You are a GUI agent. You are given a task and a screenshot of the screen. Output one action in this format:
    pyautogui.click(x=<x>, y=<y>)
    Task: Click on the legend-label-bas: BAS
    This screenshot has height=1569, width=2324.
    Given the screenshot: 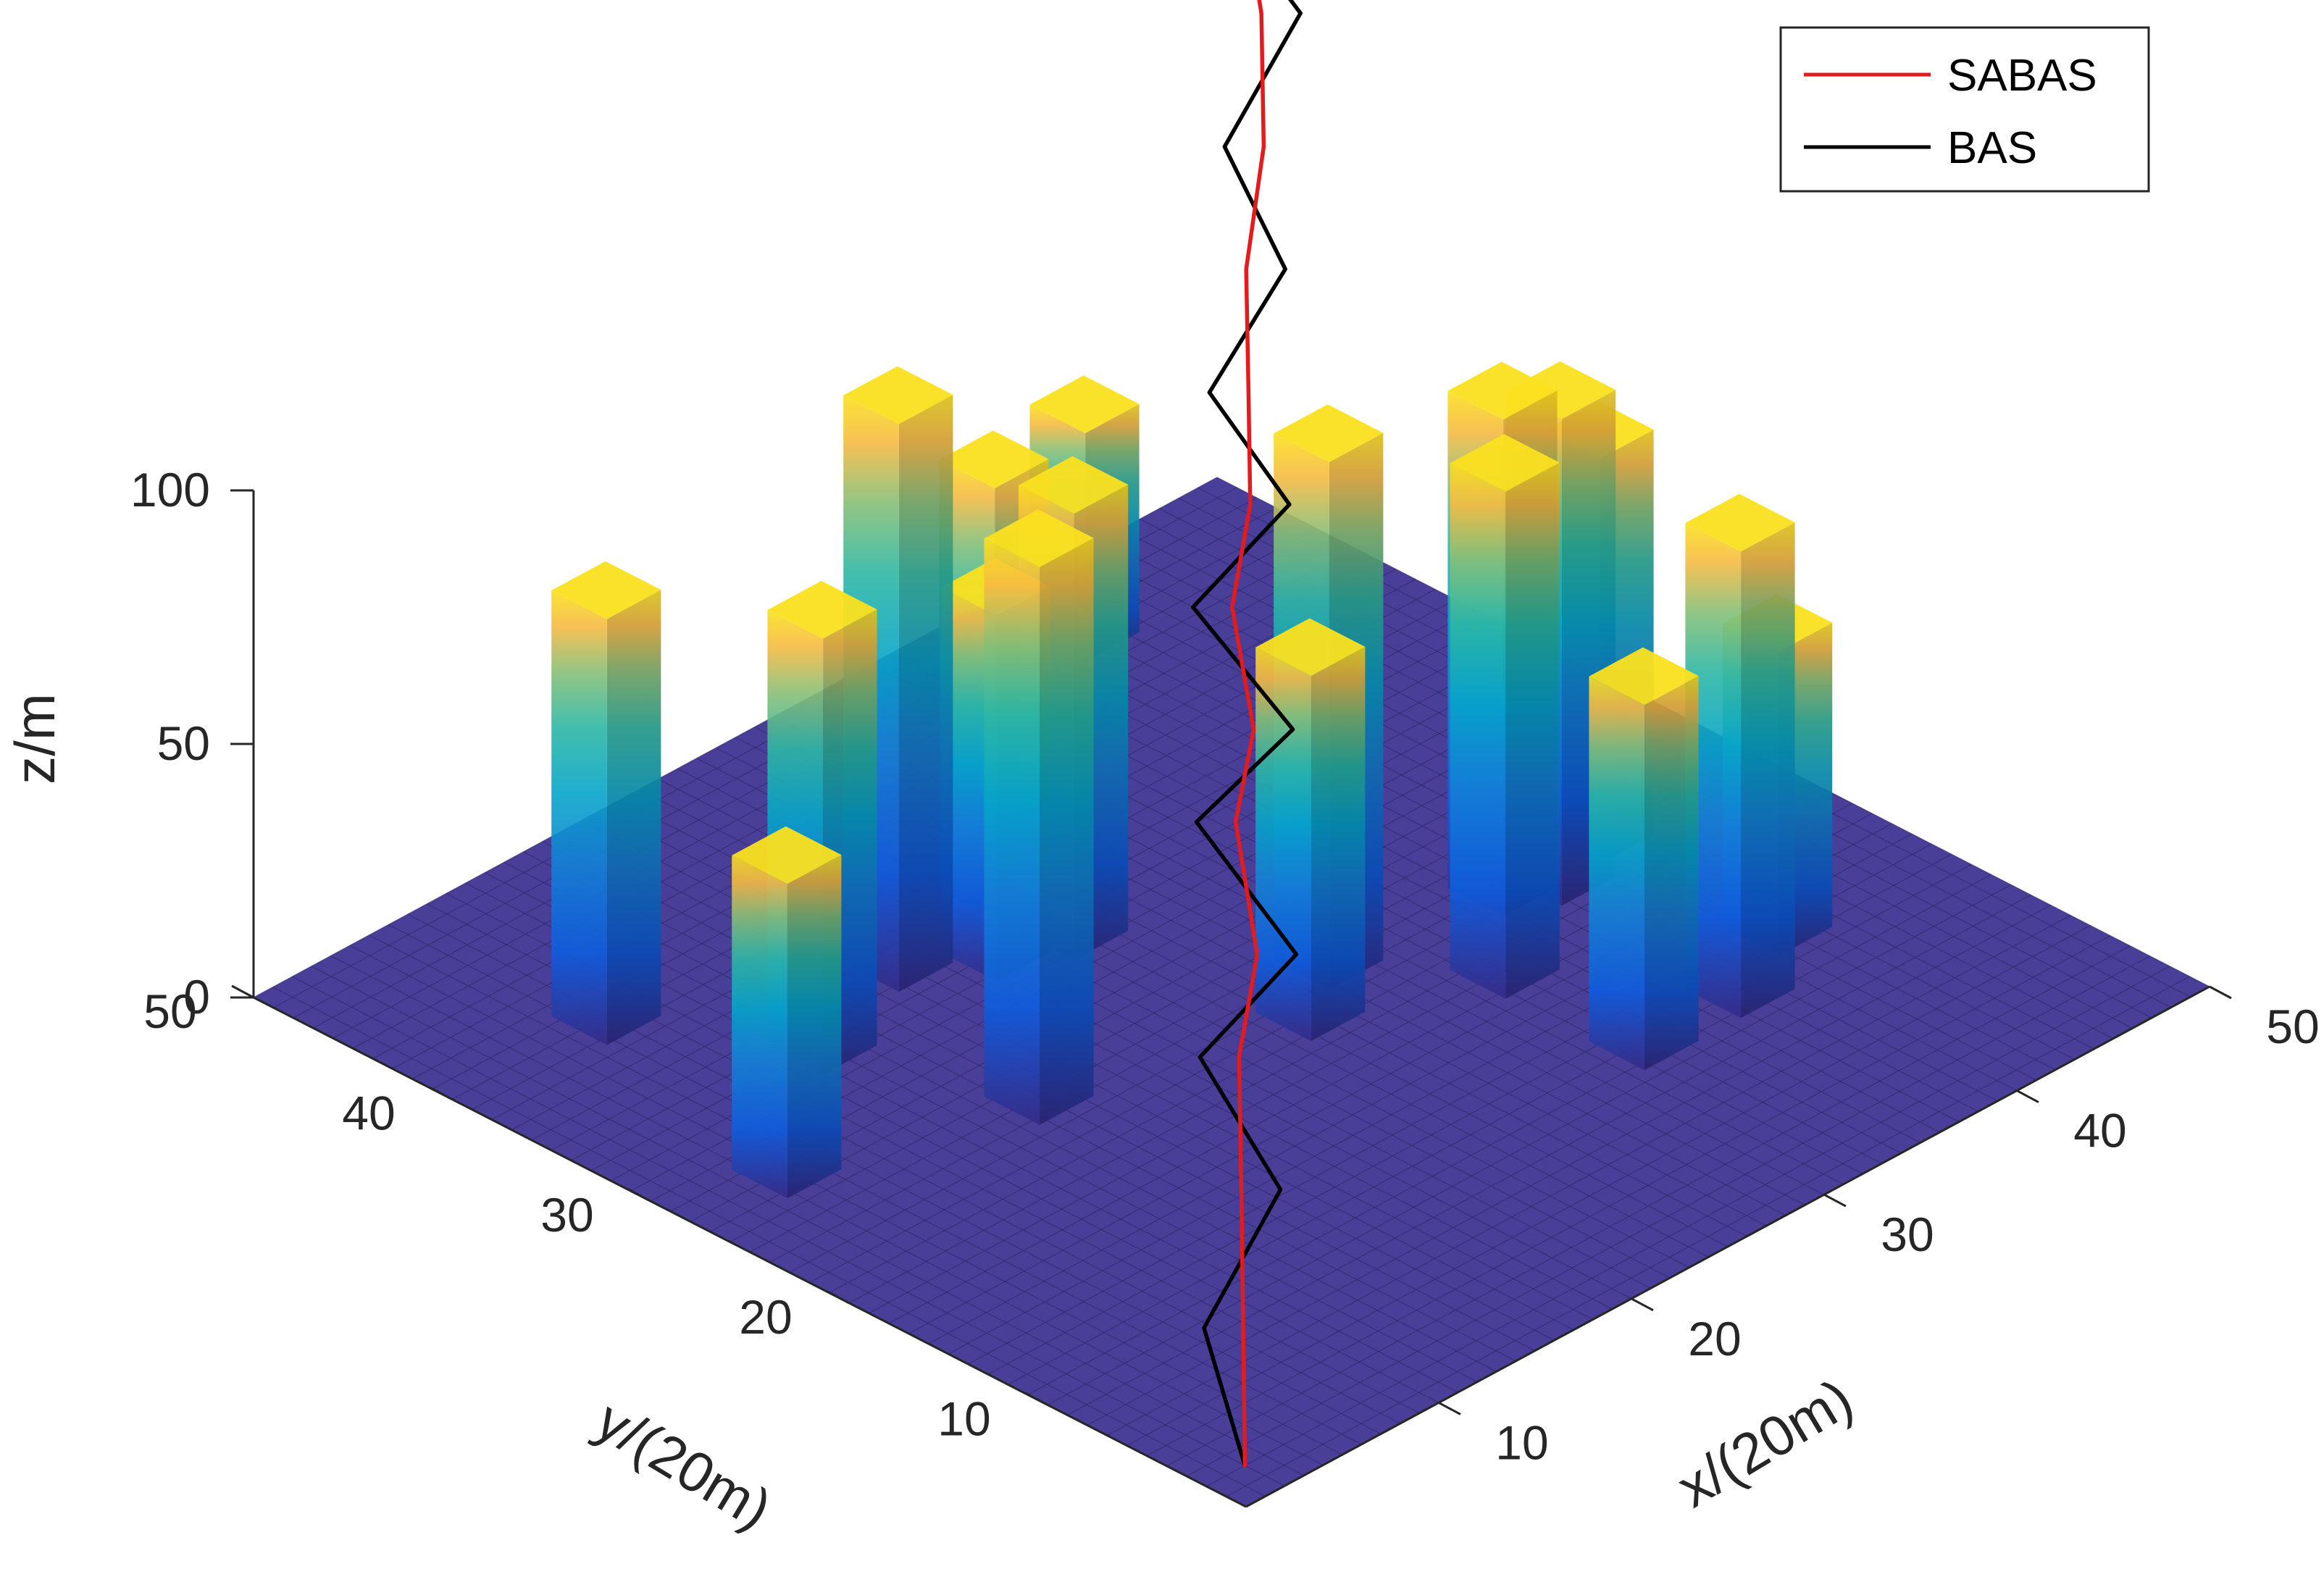 What is the action you would take?
    pyautogui.click(x=1992, y=148)
    